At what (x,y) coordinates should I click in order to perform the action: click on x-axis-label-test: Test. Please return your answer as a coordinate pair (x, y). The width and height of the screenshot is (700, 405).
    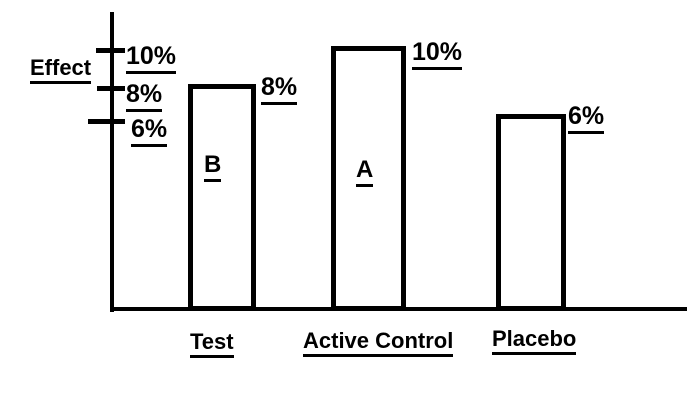
    Looking at the image, I should click on (212, 344).